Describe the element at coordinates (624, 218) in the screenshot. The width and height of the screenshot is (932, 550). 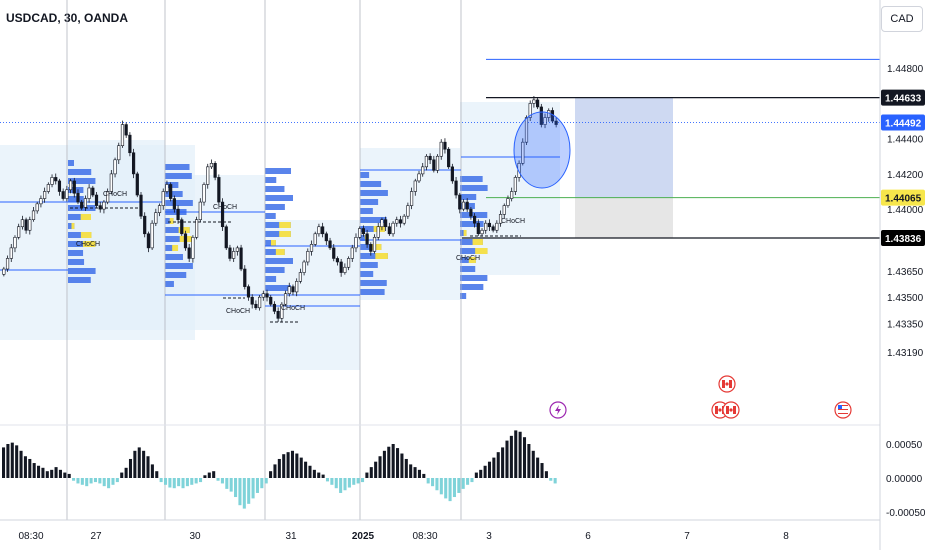
I see `stop-zone` at that location.